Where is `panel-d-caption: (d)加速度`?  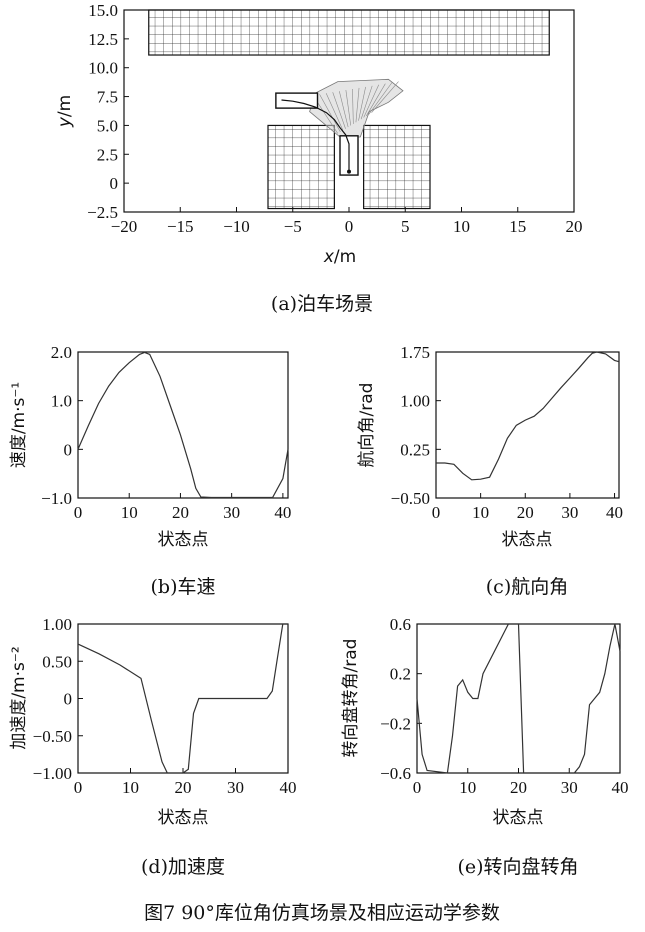 panel-d-caption: (d)加速度 is located at coordinates (183, 867).